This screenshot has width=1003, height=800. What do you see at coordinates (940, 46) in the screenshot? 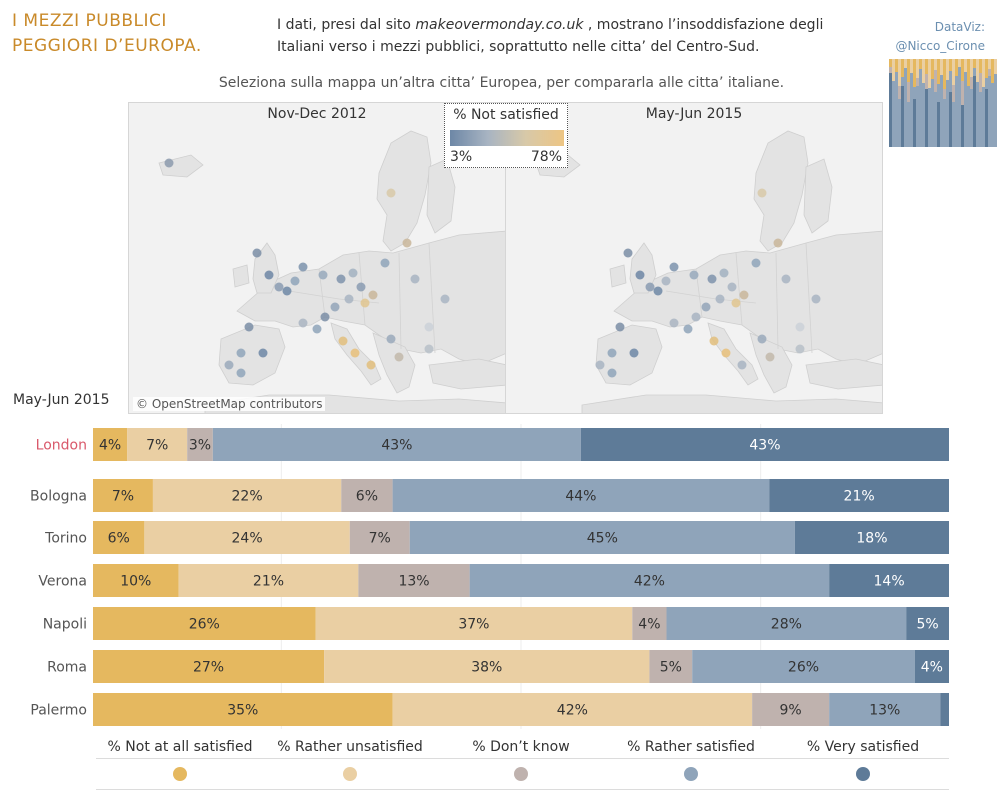
I see `credit-handle: @Nicco_Cirone` at bounding box center [940, 46].